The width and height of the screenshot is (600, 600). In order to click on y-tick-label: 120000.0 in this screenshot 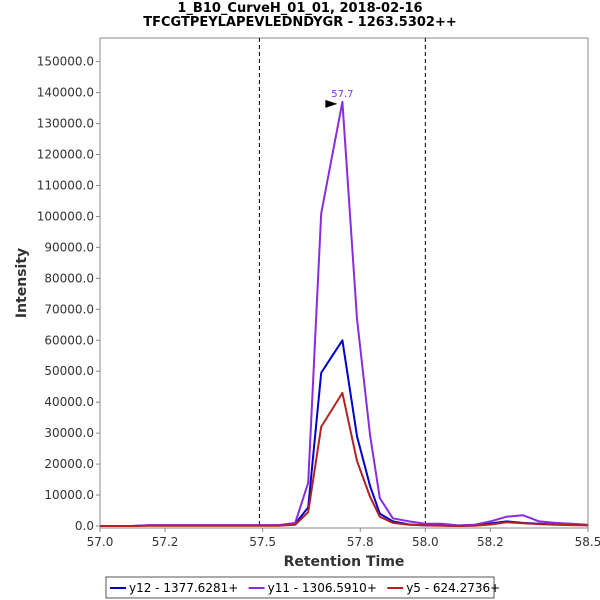, I will do `click(65, 155)`.